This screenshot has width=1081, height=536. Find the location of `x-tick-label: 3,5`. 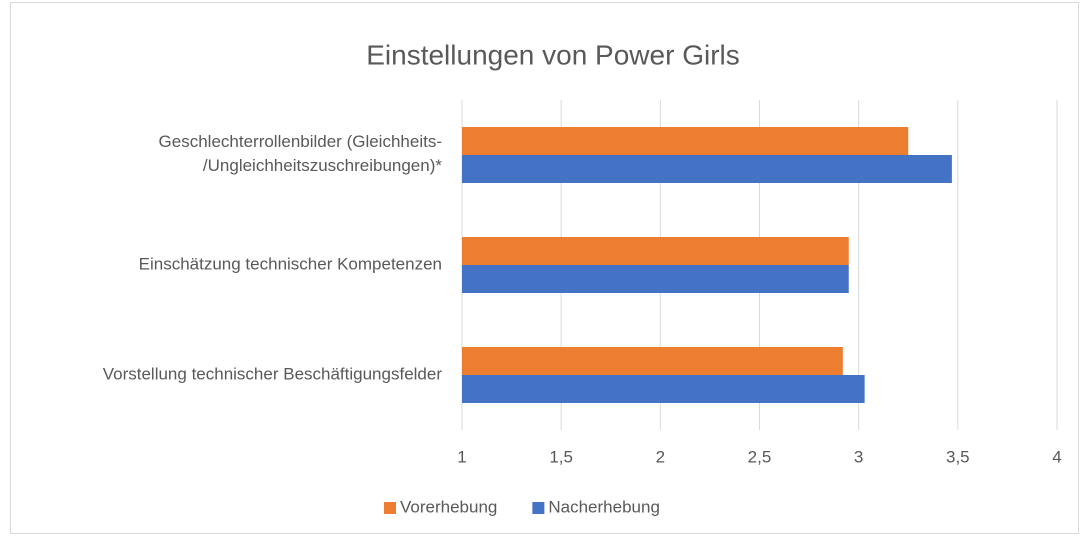

x-tick-label: 3,5 is located at coordinates (958, 456).